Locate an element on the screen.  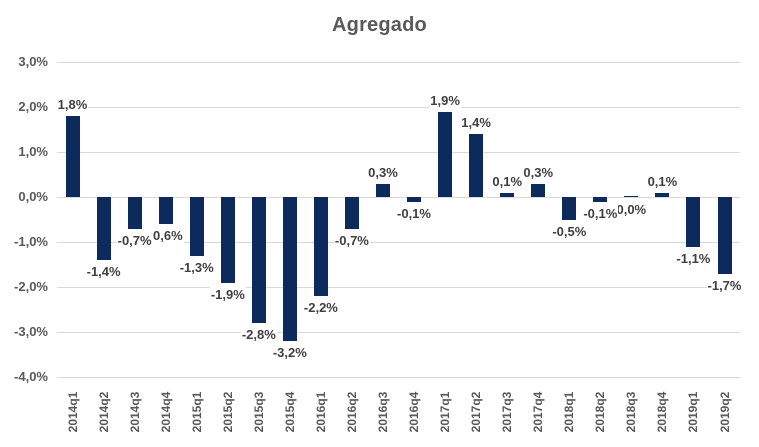
x-axis-tick-label: 2018q2 is located at coordinates (600, 412).